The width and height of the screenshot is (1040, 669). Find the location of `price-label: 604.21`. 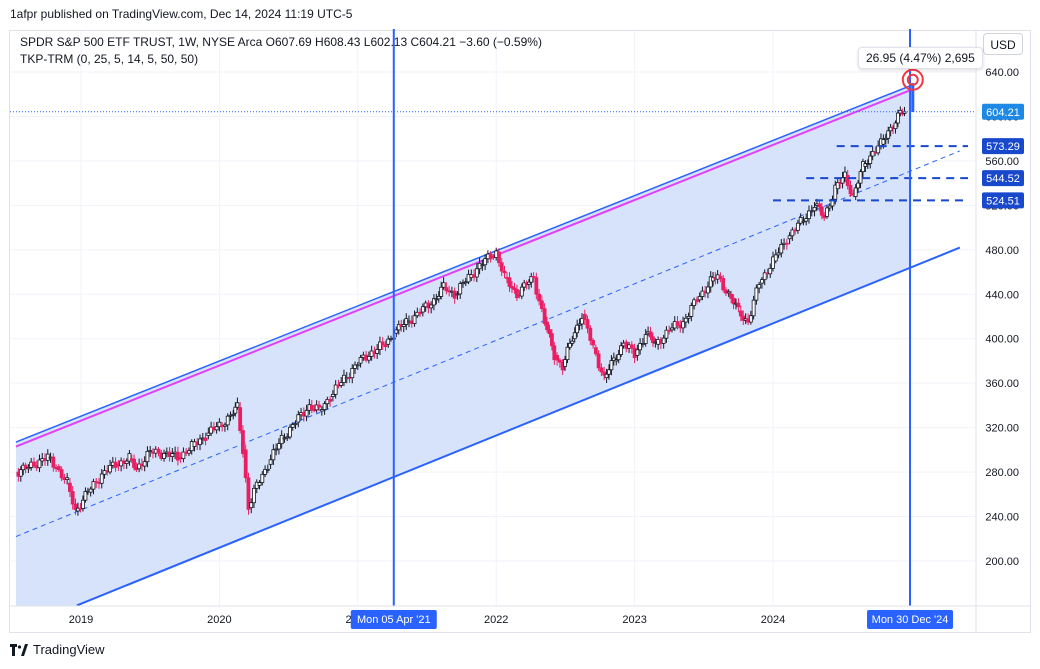

price-label: 604.21 is located at coordinates (1003, 113).